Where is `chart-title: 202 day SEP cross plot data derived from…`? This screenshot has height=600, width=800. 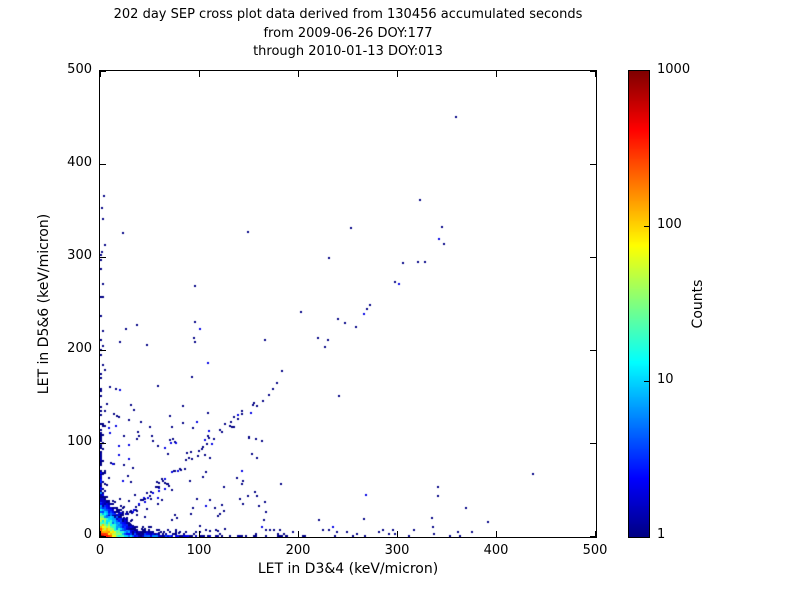
chart-title: 202 day SEP cross plot data derived from… is located at coordinates (348, 34).